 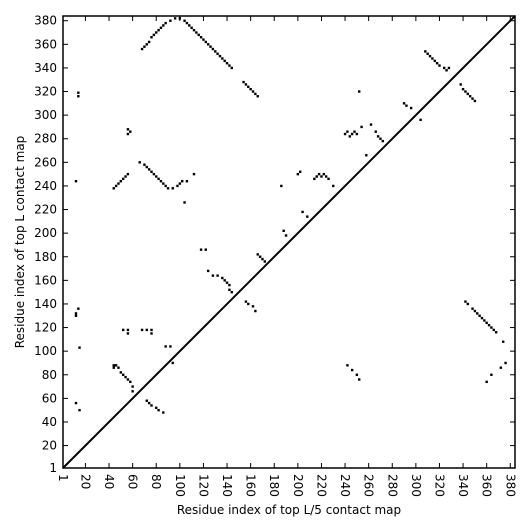 I want to click on y-tick-label: 220, so click(x=45, y=210).